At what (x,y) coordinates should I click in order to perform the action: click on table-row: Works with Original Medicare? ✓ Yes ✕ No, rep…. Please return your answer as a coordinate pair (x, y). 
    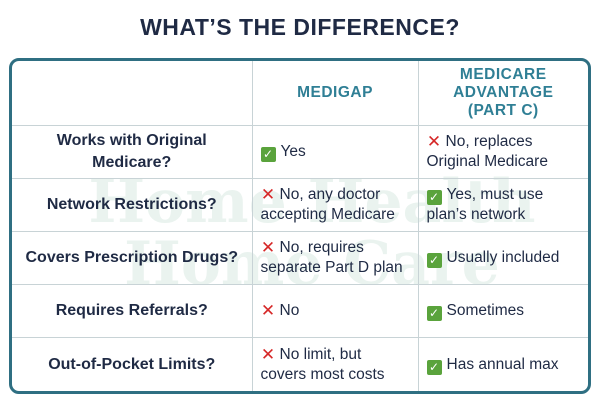
    Looking at the image, I should click on (300, 152).